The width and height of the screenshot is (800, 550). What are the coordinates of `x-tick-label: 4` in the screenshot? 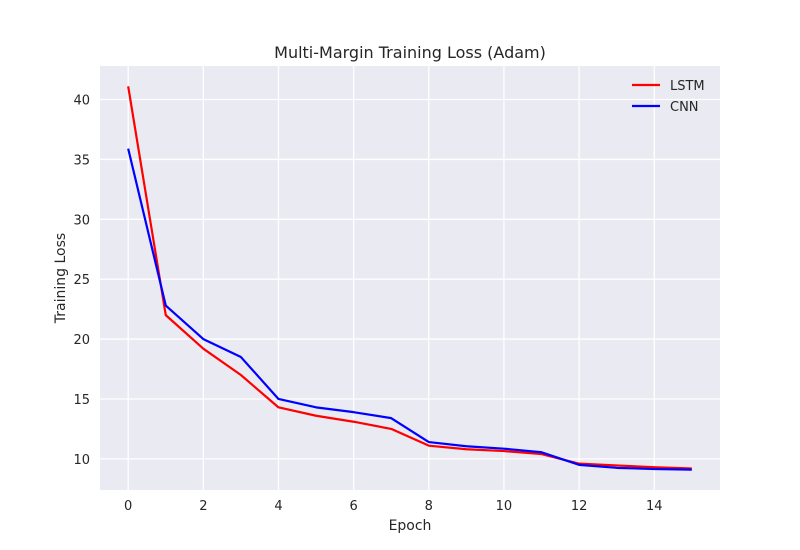 It's located at (278, 506).